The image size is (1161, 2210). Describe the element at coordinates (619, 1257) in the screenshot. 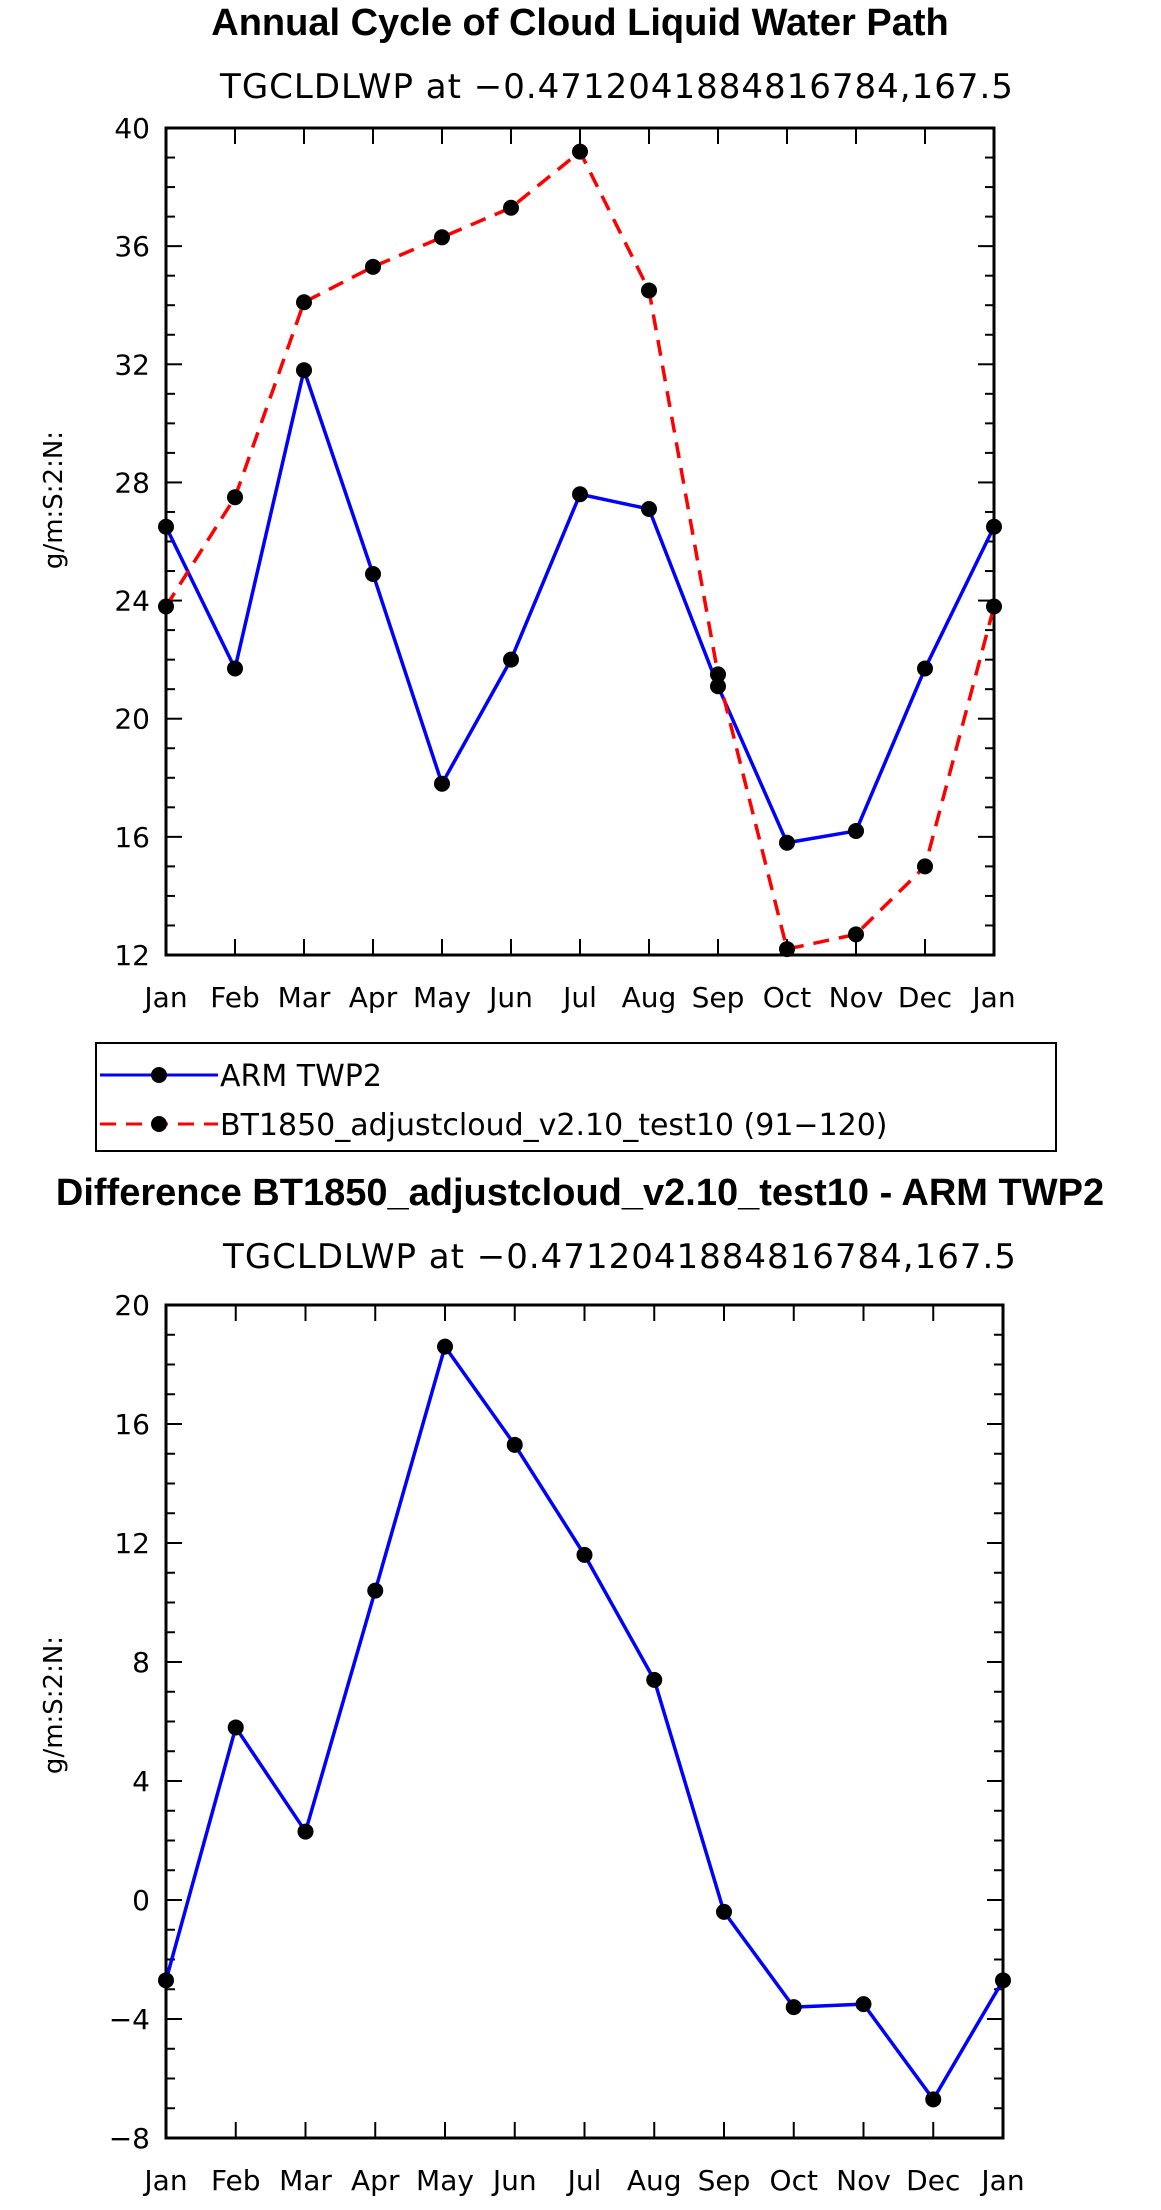

I see `chart2-subtitle: TGCLDLWP at −0.4712041884816784,167.5` at that location.